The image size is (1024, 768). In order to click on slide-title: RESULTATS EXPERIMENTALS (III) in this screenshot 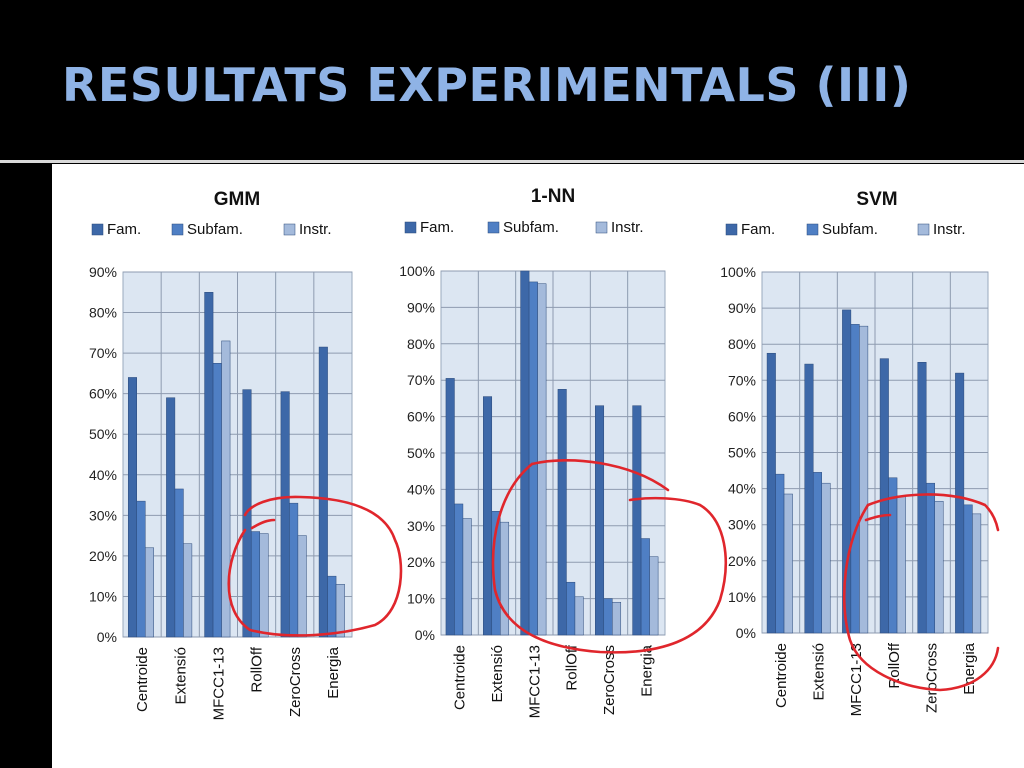, I will do `click(487, 85)`.